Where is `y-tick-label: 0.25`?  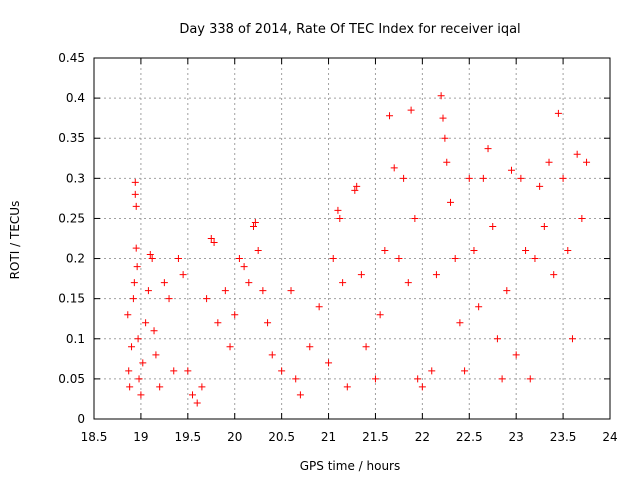
y-tick-label: 0.25 is located at coordinates (71, 218).